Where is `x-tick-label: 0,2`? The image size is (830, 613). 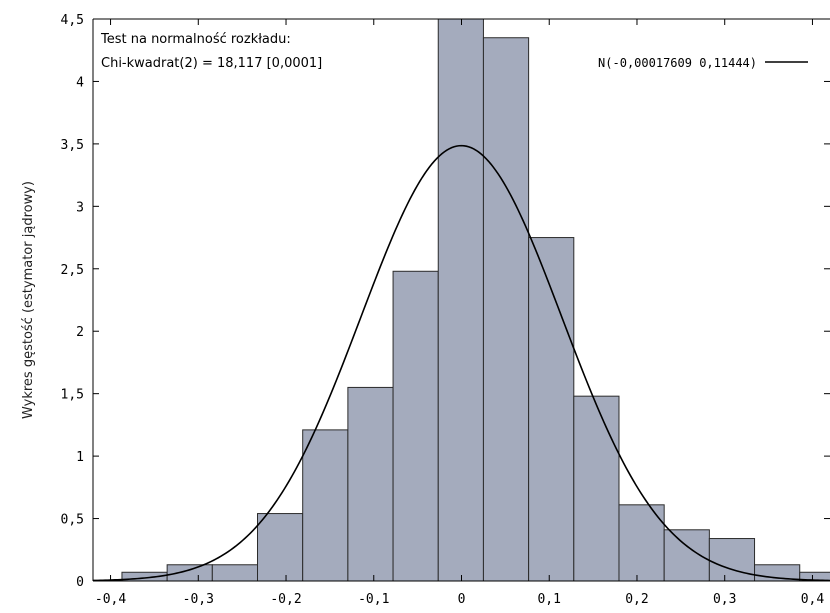 x-tick-label: 0,2 is located at coordinates (636, 599).